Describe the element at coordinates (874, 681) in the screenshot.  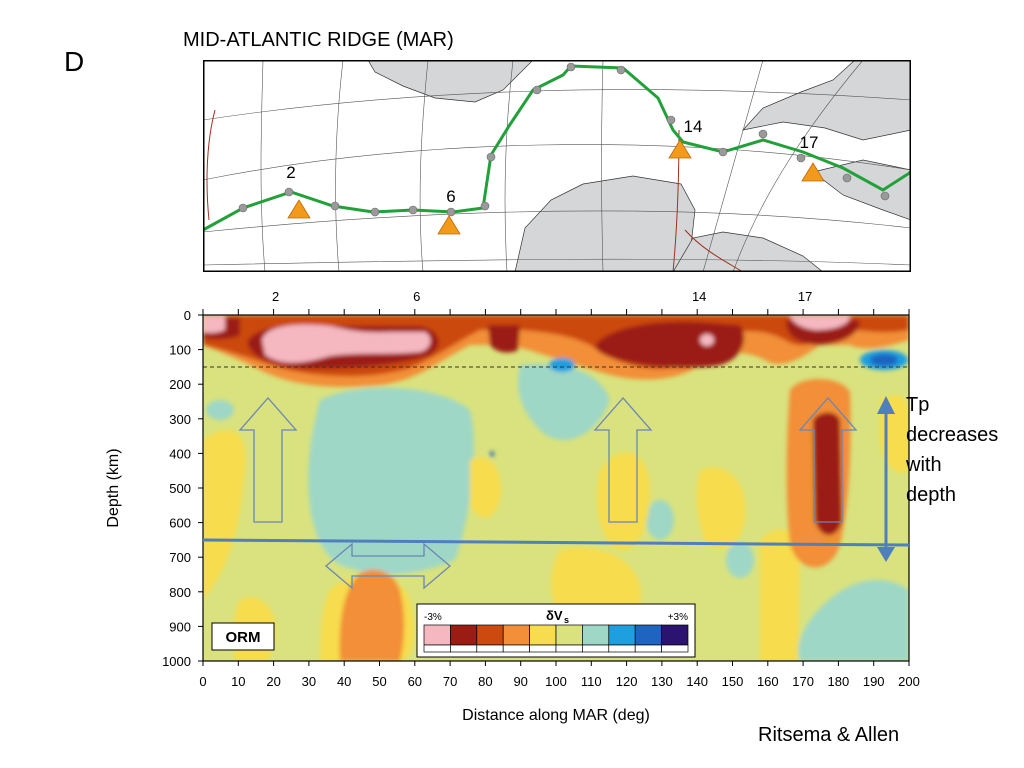
I see `x-tick-label: 190` at that location.